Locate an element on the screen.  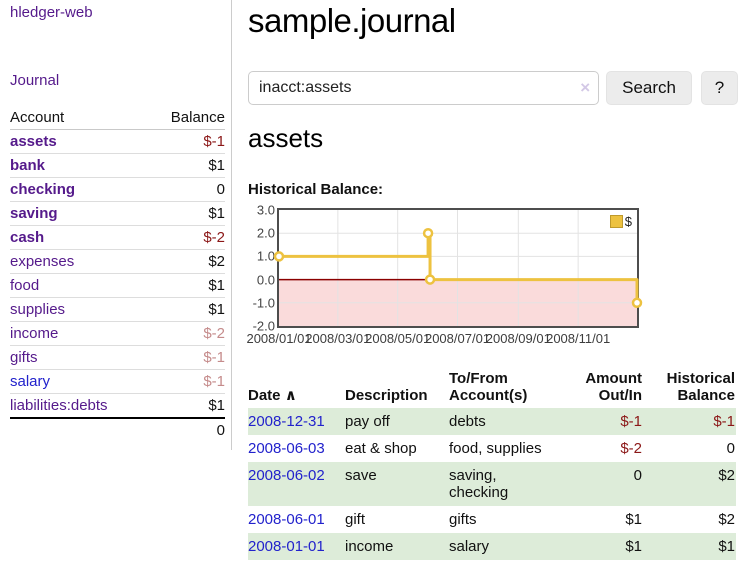
legend-swatch-icon is located at coordinates (616, 221).